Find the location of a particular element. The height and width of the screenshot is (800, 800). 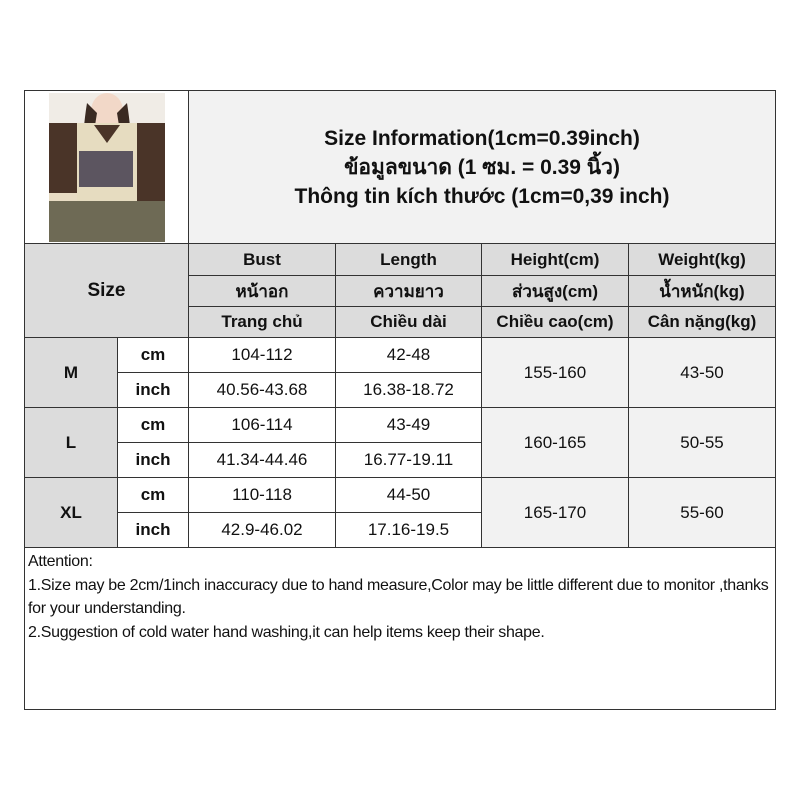

length-header-vi: Chiều dài is located at coordinates (408, 322).